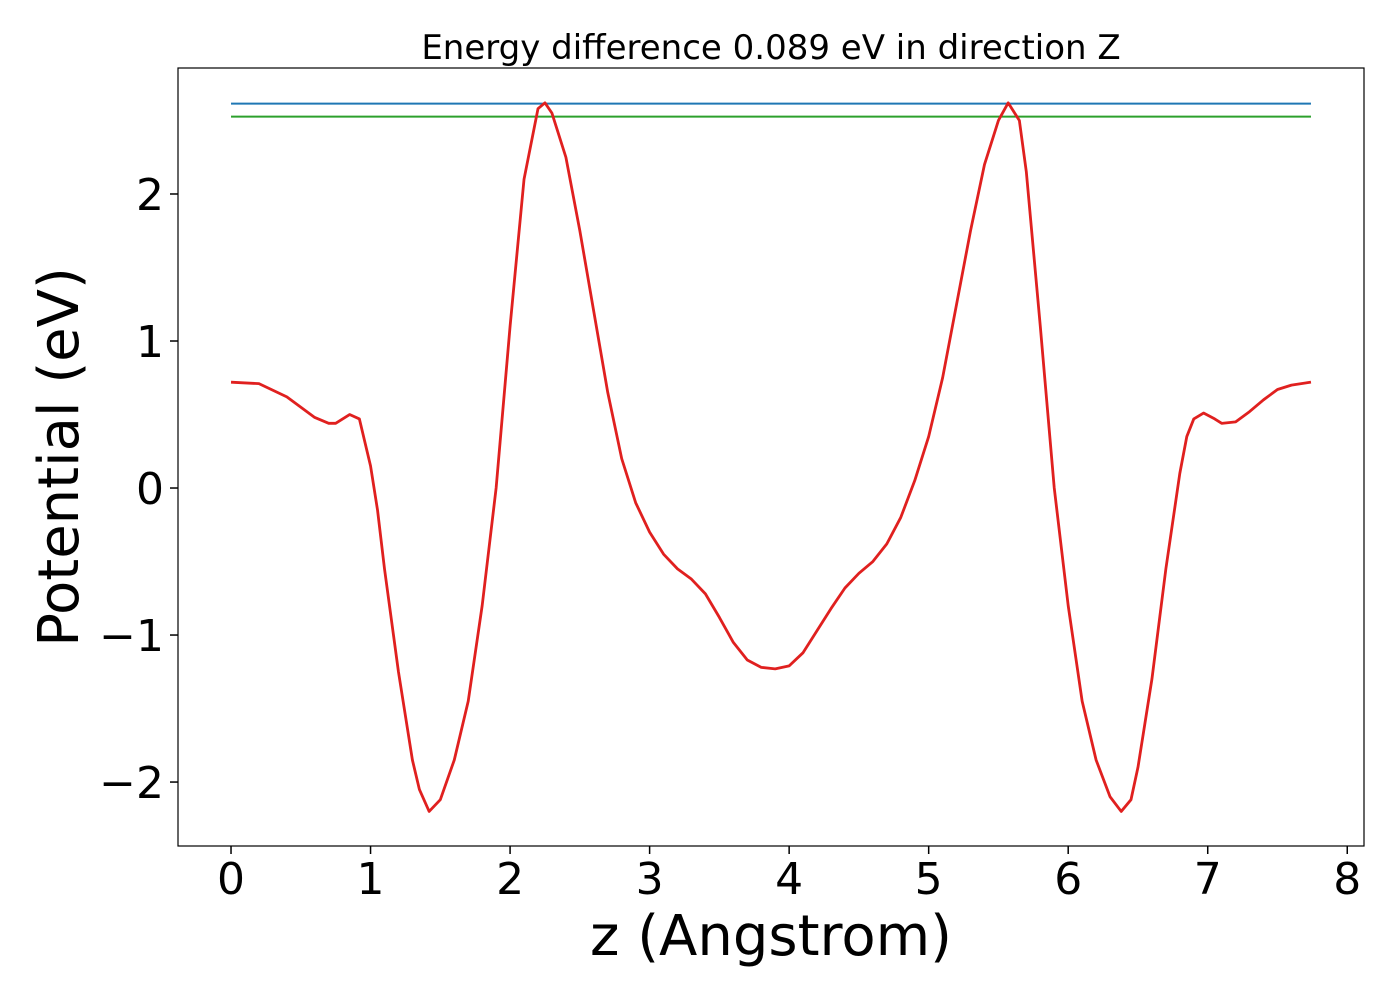 The width and height of the screenshot is (1400, 1000). Describe the element at coordinates (231, 879) in the screenshot. I see `x-tick-label: 0` at that location.